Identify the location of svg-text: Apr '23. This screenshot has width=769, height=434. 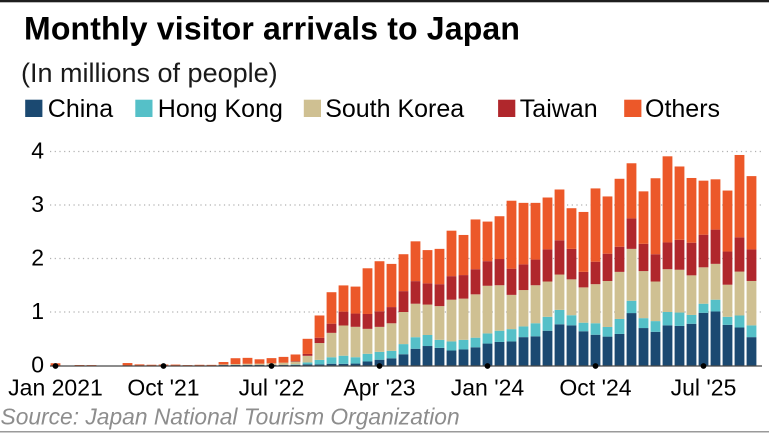
(379, 388).